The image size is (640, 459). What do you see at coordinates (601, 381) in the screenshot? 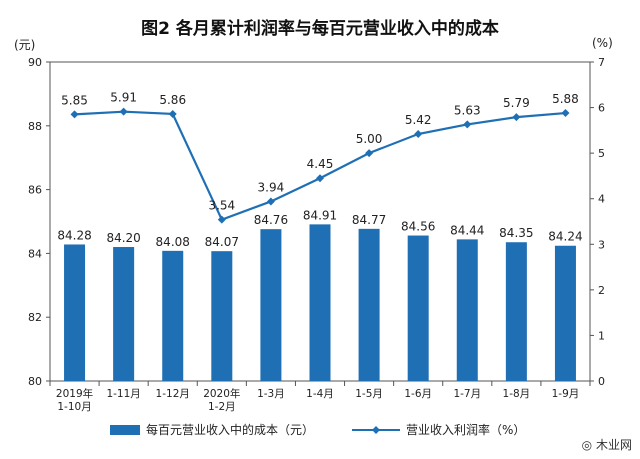
I see `right-axis-tick-label: 0` at bounding box center [601, 381].